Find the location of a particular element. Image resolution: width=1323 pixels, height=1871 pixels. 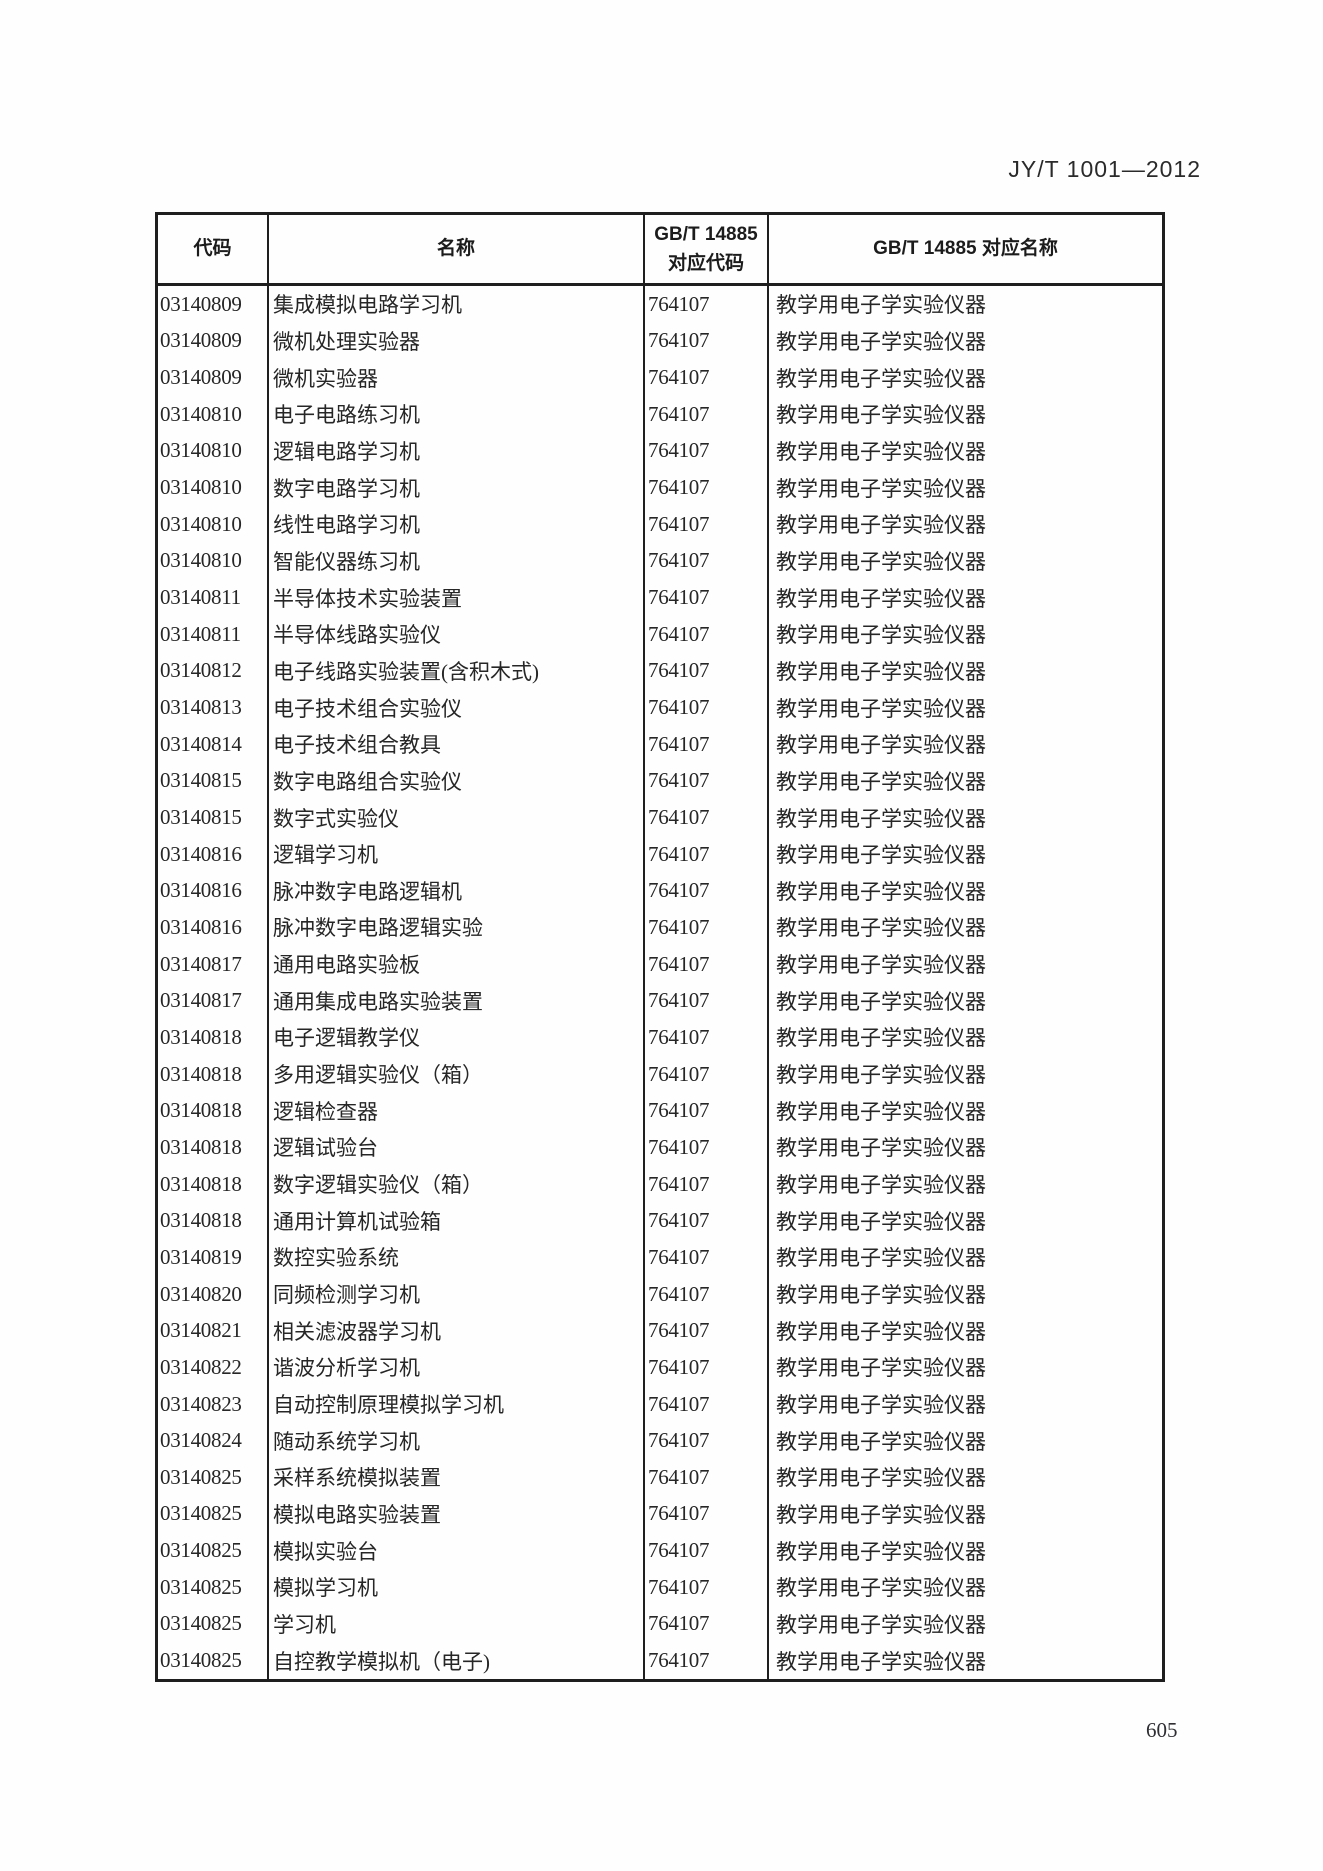

cell-name: 逻辑试验台 is located at coordinates (457, 1147).